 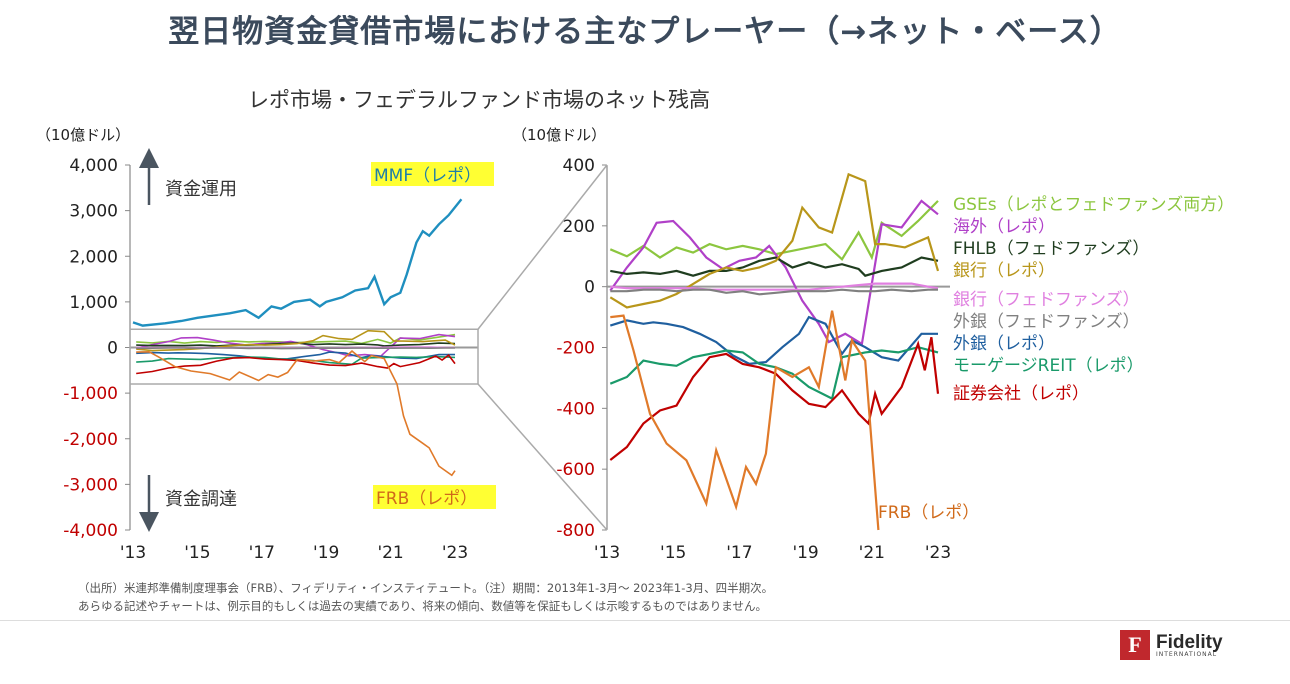 What do you see at coordinates (1093, 205) in the screenshot?
I see `legend-label: GSEs（レポとフェドファンズ両方）` at bounding box center [1093, 205].